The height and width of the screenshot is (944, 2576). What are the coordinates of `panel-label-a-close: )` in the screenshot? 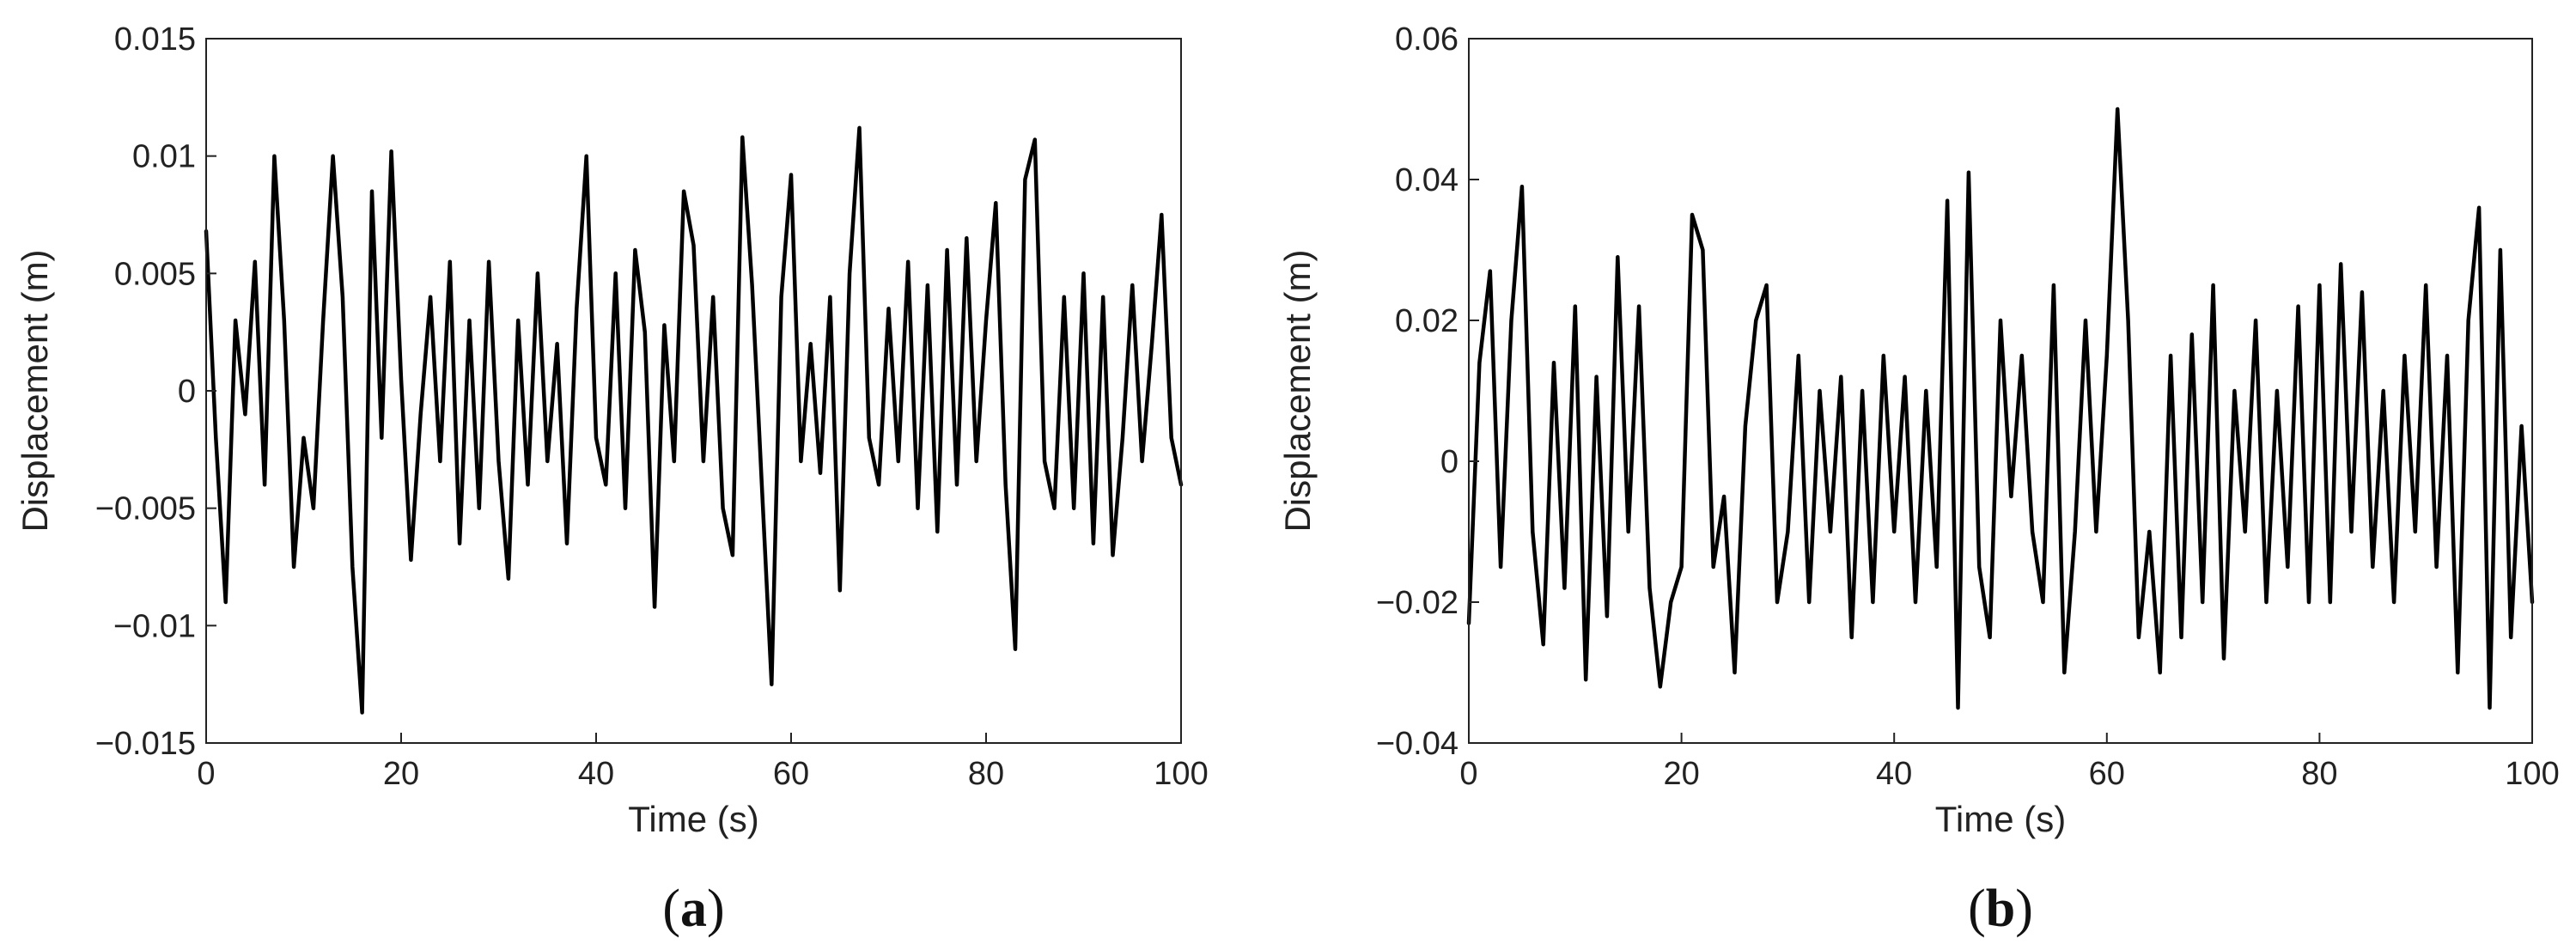 It's located at (716, 909).